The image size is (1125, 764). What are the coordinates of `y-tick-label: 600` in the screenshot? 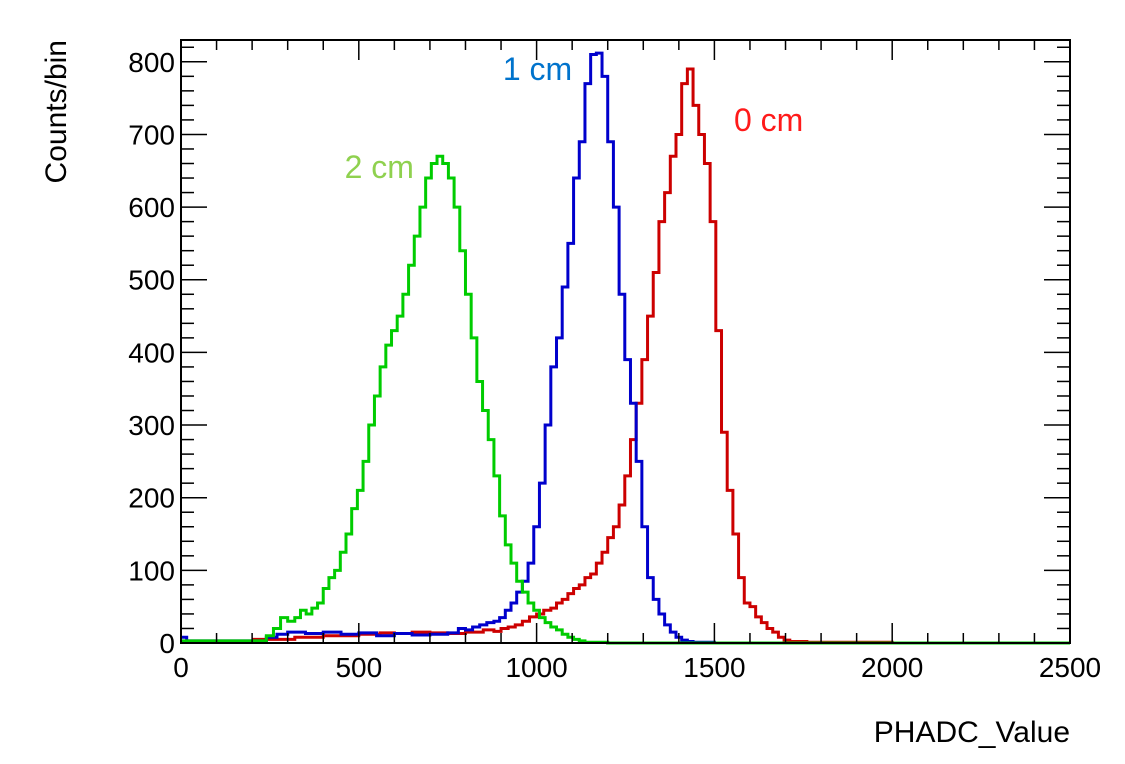 It's located at (151, 207).